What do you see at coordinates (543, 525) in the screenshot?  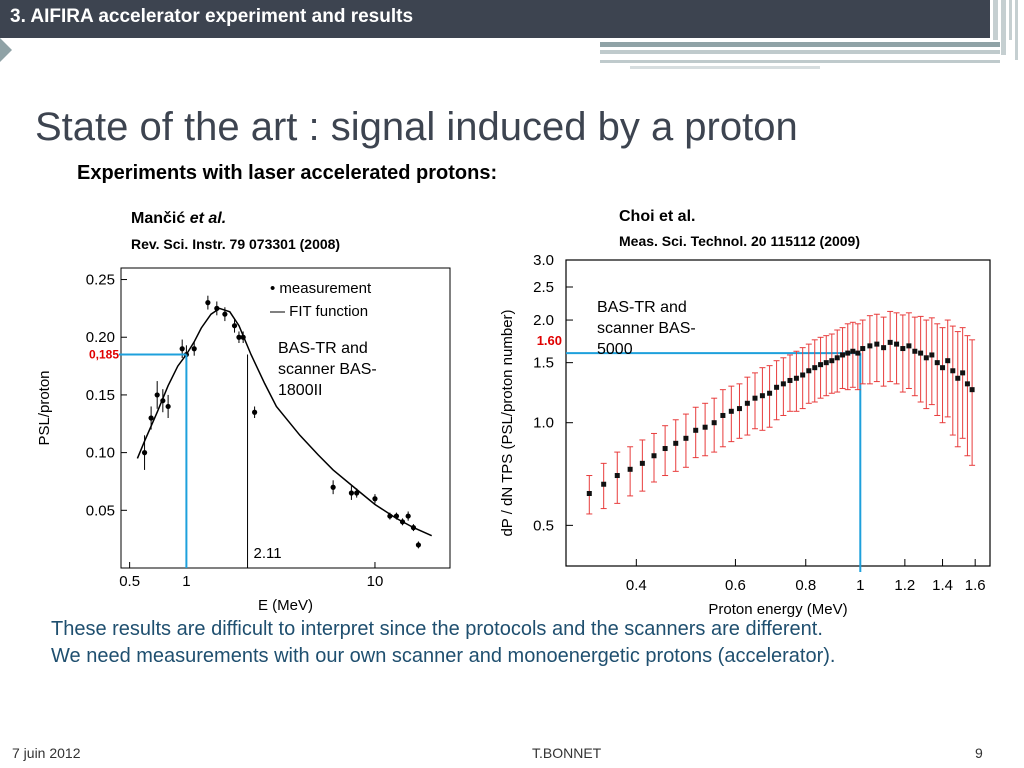 I see `y-tick-label: 0.5` at bounding box center [543, 525].